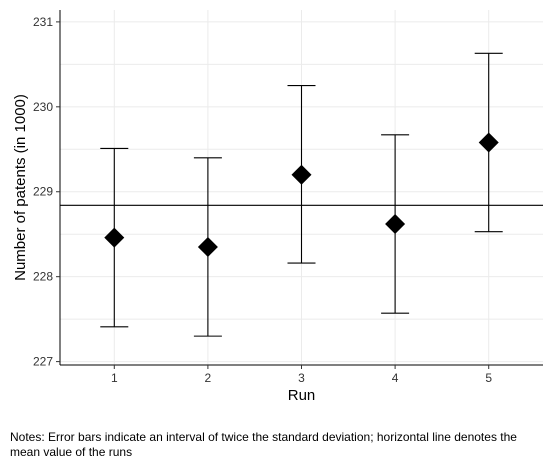 The height and width of the screenshot is (465, 550). Describe the element at coordinates (114, 378) in the screenshot. I see `x-tick-label-1: 1` at that location.